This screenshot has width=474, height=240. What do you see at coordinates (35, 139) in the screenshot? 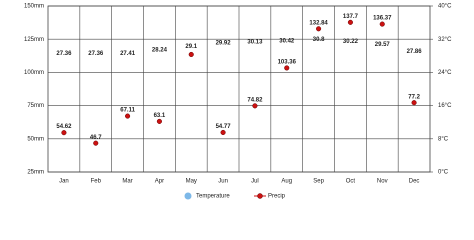
I see `y-tick-label: 50mm` at bounding box center [35, 139].